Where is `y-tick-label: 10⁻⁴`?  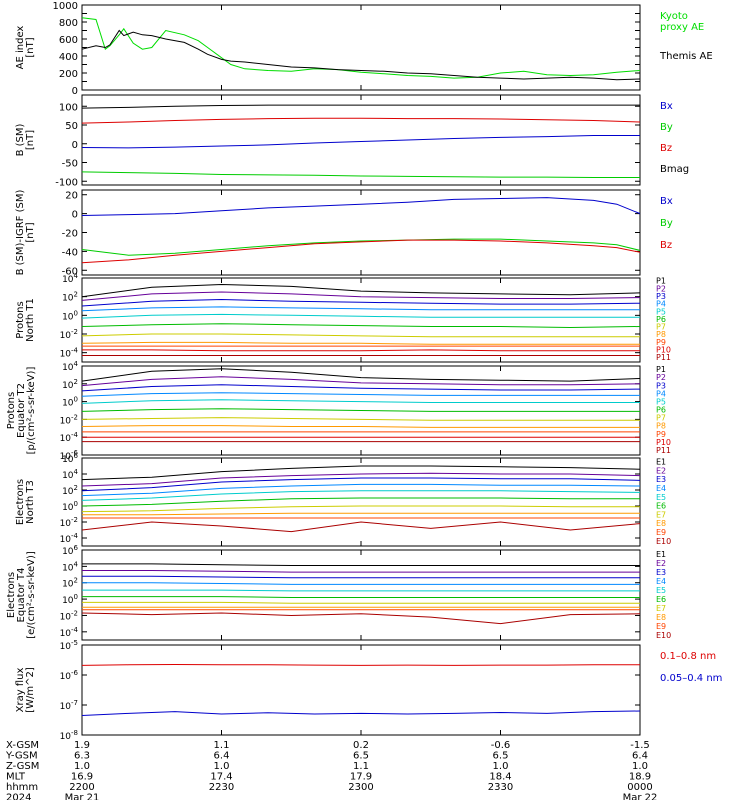 y-tick-label: 10⁻⁴ is located at coordinates (69, 353).